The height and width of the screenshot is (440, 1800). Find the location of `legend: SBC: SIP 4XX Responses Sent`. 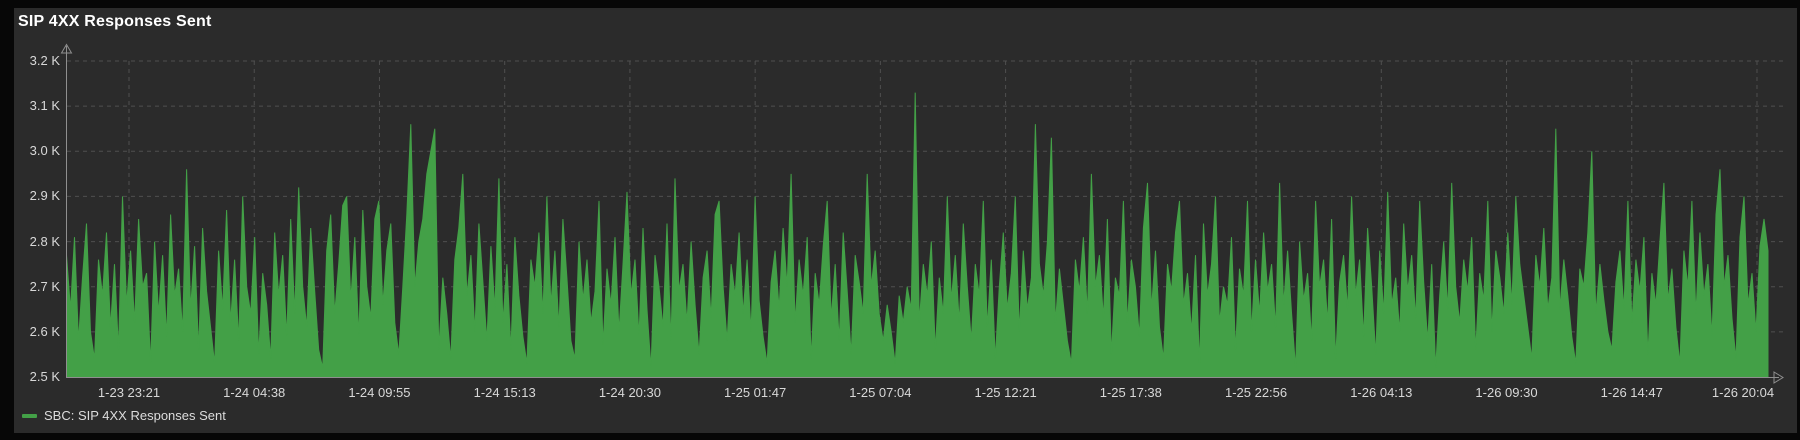

legend: SBC: SIP 4XX Responses Sent is located at coordinates (124, 416).